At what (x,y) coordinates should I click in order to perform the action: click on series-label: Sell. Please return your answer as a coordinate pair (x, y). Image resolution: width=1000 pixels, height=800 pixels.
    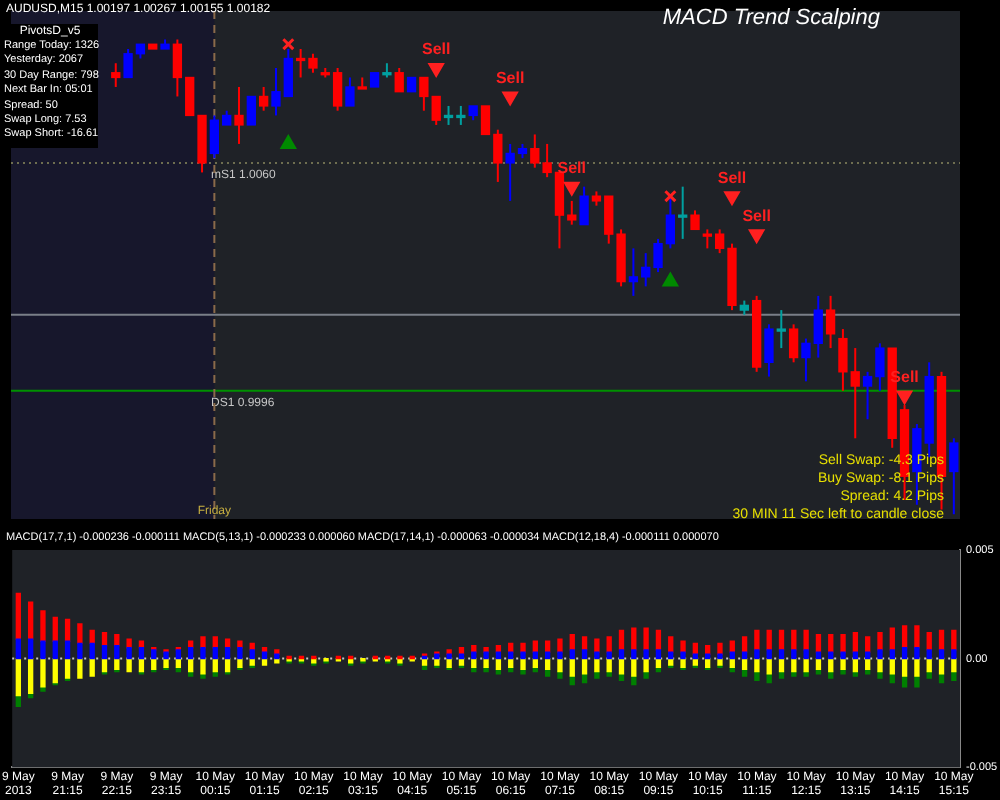
    Looking at the image, I should click on (756, 215).